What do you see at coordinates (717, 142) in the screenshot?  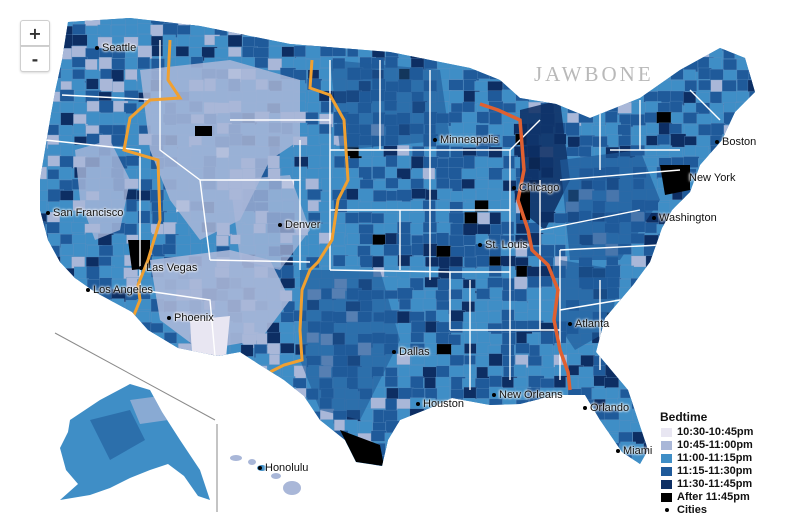 I see `city-dot-icon` at bounding box center [717, 142].